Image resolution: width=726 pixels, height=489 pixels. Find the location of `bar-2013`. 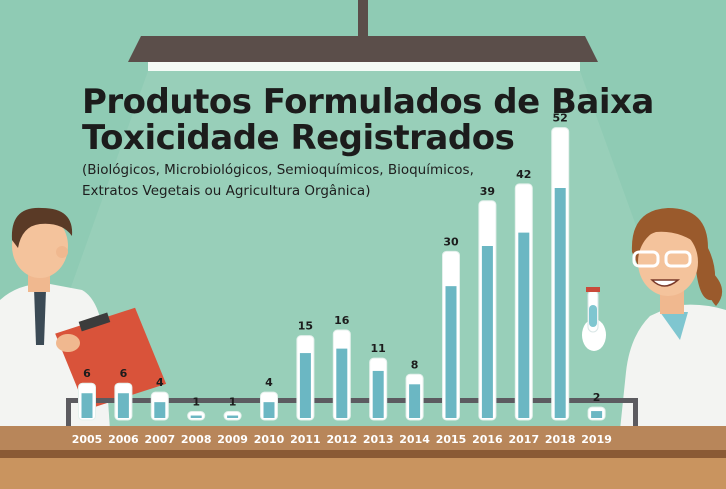

bar-2013 is located at coordinates (378, 389).